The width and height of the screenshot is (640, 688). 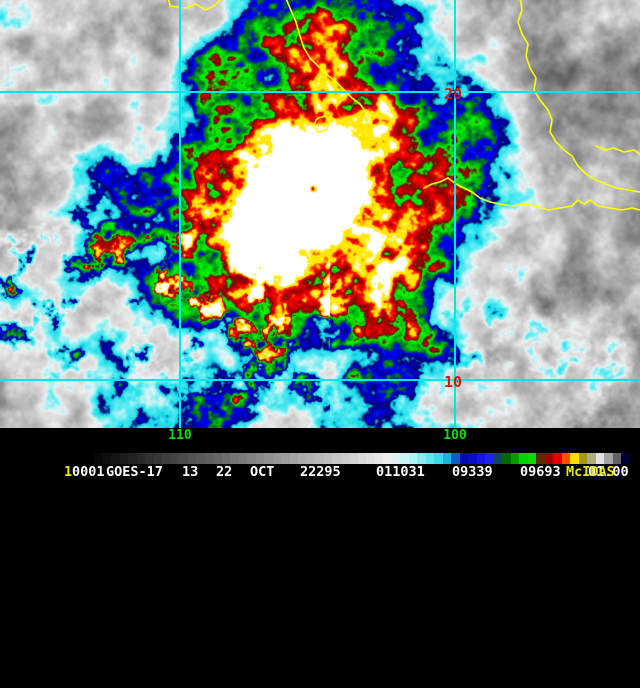 I want to click on value-b: 09693, so click(x=540, y=472).